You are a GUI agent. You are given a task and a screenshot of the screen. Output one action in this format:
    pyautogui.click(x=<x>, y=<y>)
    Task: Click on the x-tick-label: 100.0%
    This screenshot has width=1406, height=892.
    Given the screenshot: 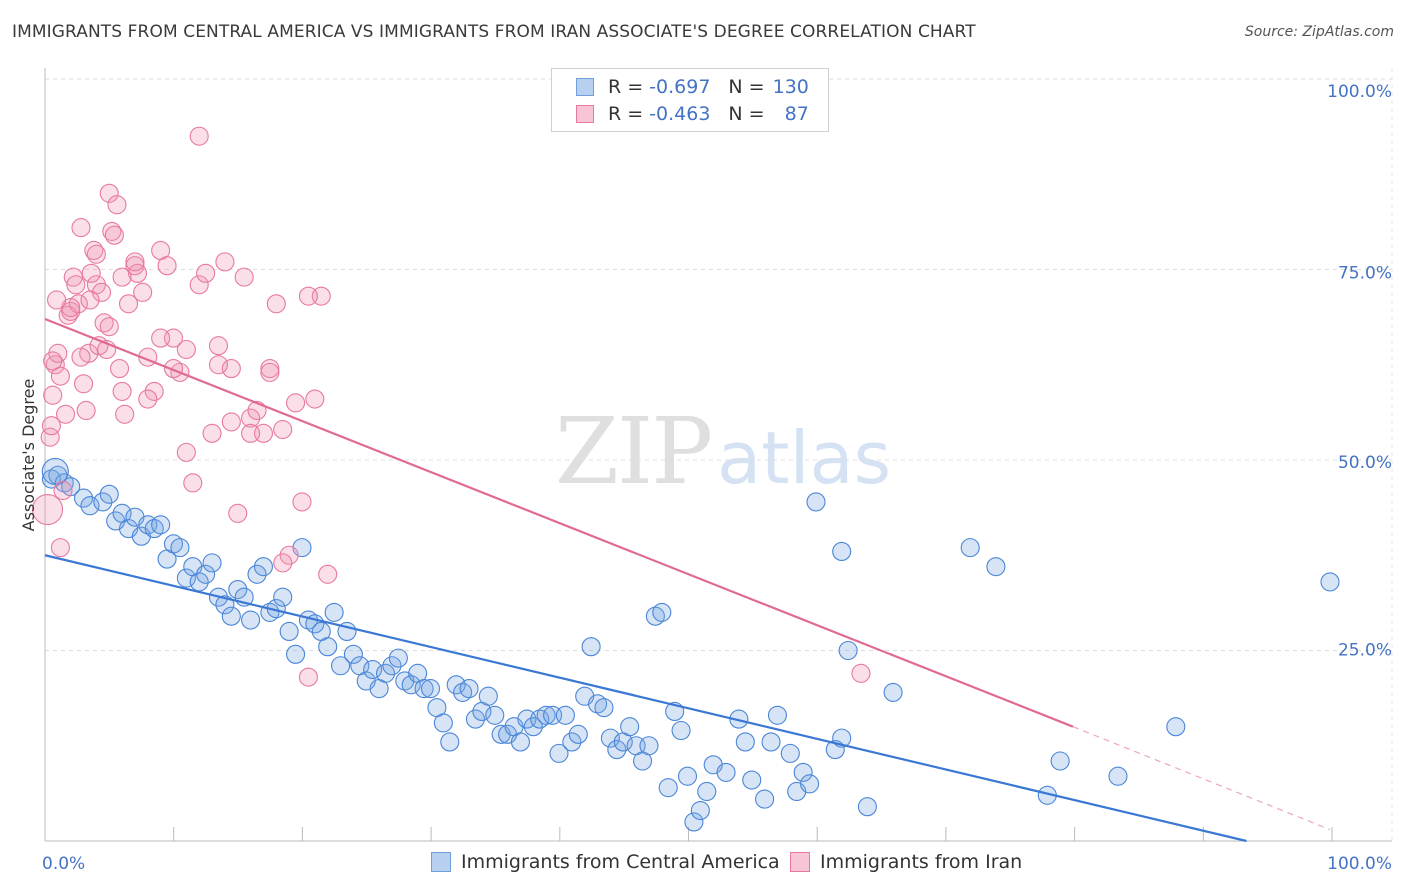 What is the action you would take?
    pyautogui.click(x=1359, y=864)
    